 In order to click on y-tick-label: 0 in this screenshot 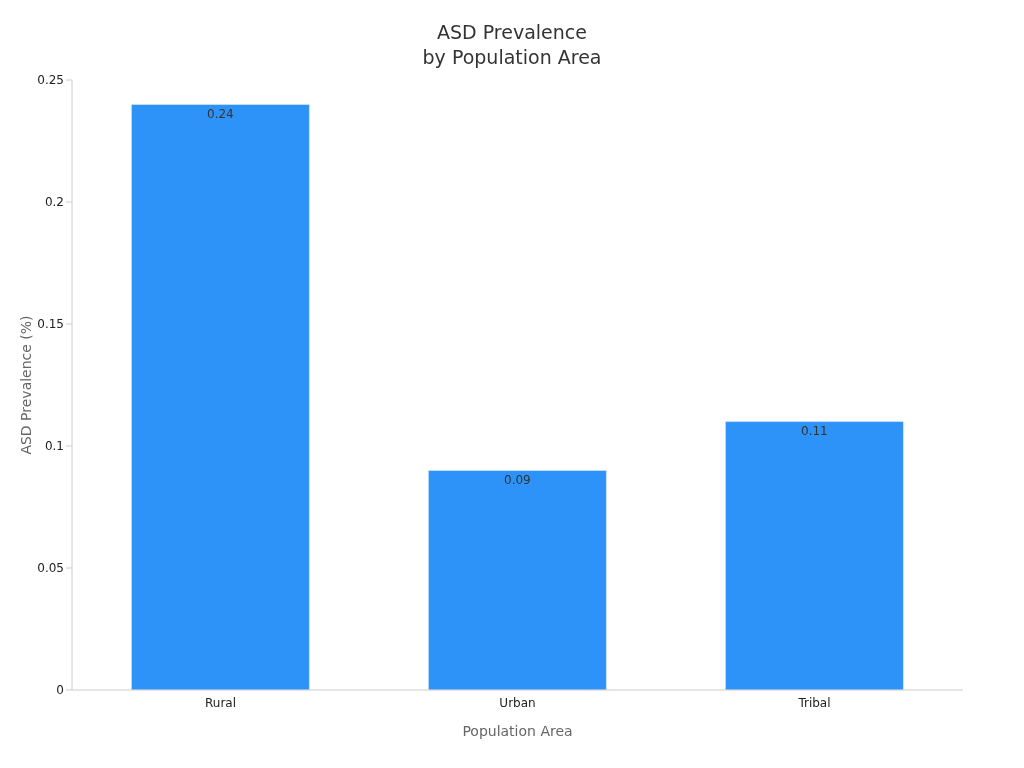, I will do `click(60, 690)`.